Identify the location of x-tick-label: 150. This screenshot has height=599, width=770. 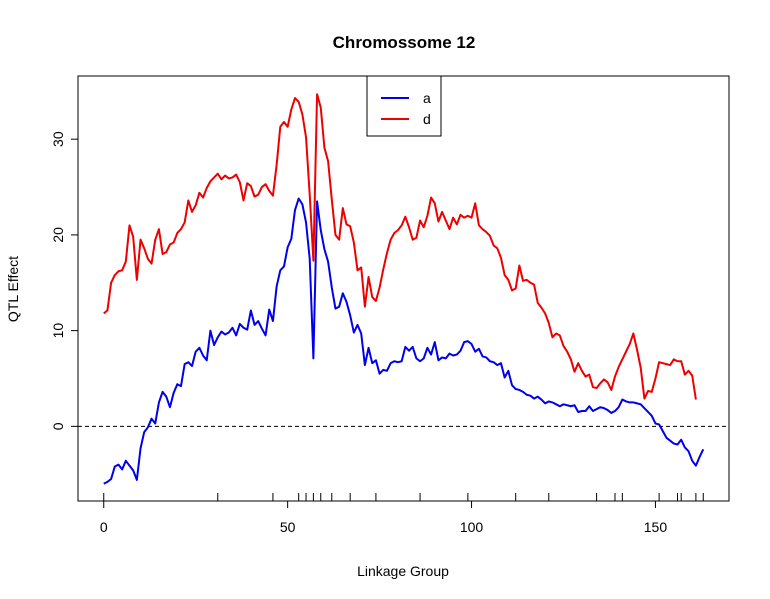
(656, 527).